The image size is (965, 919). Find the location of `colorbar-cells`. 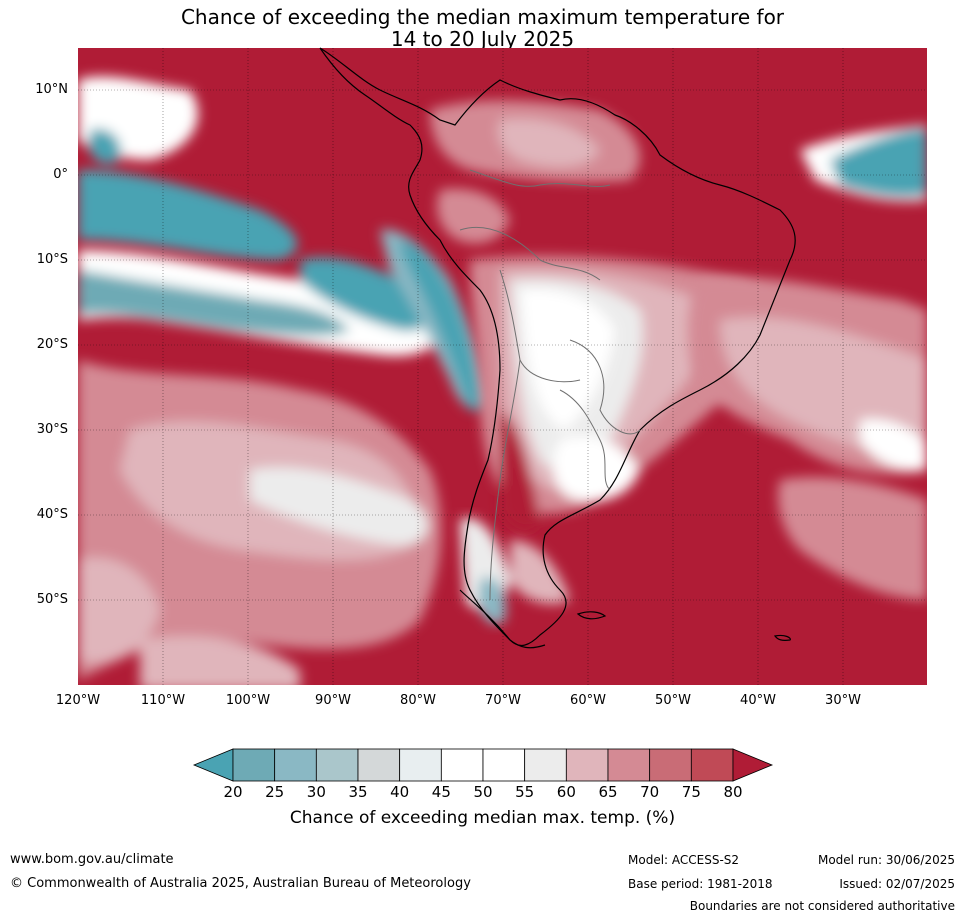

colorbar-cells is located at coordinates (483, 765).